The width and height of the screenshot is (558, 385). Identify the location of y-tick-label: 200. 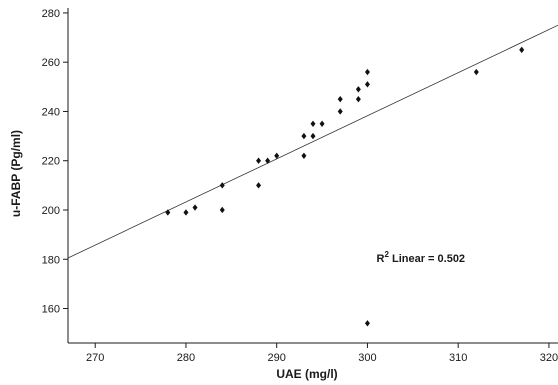
(51, 211).